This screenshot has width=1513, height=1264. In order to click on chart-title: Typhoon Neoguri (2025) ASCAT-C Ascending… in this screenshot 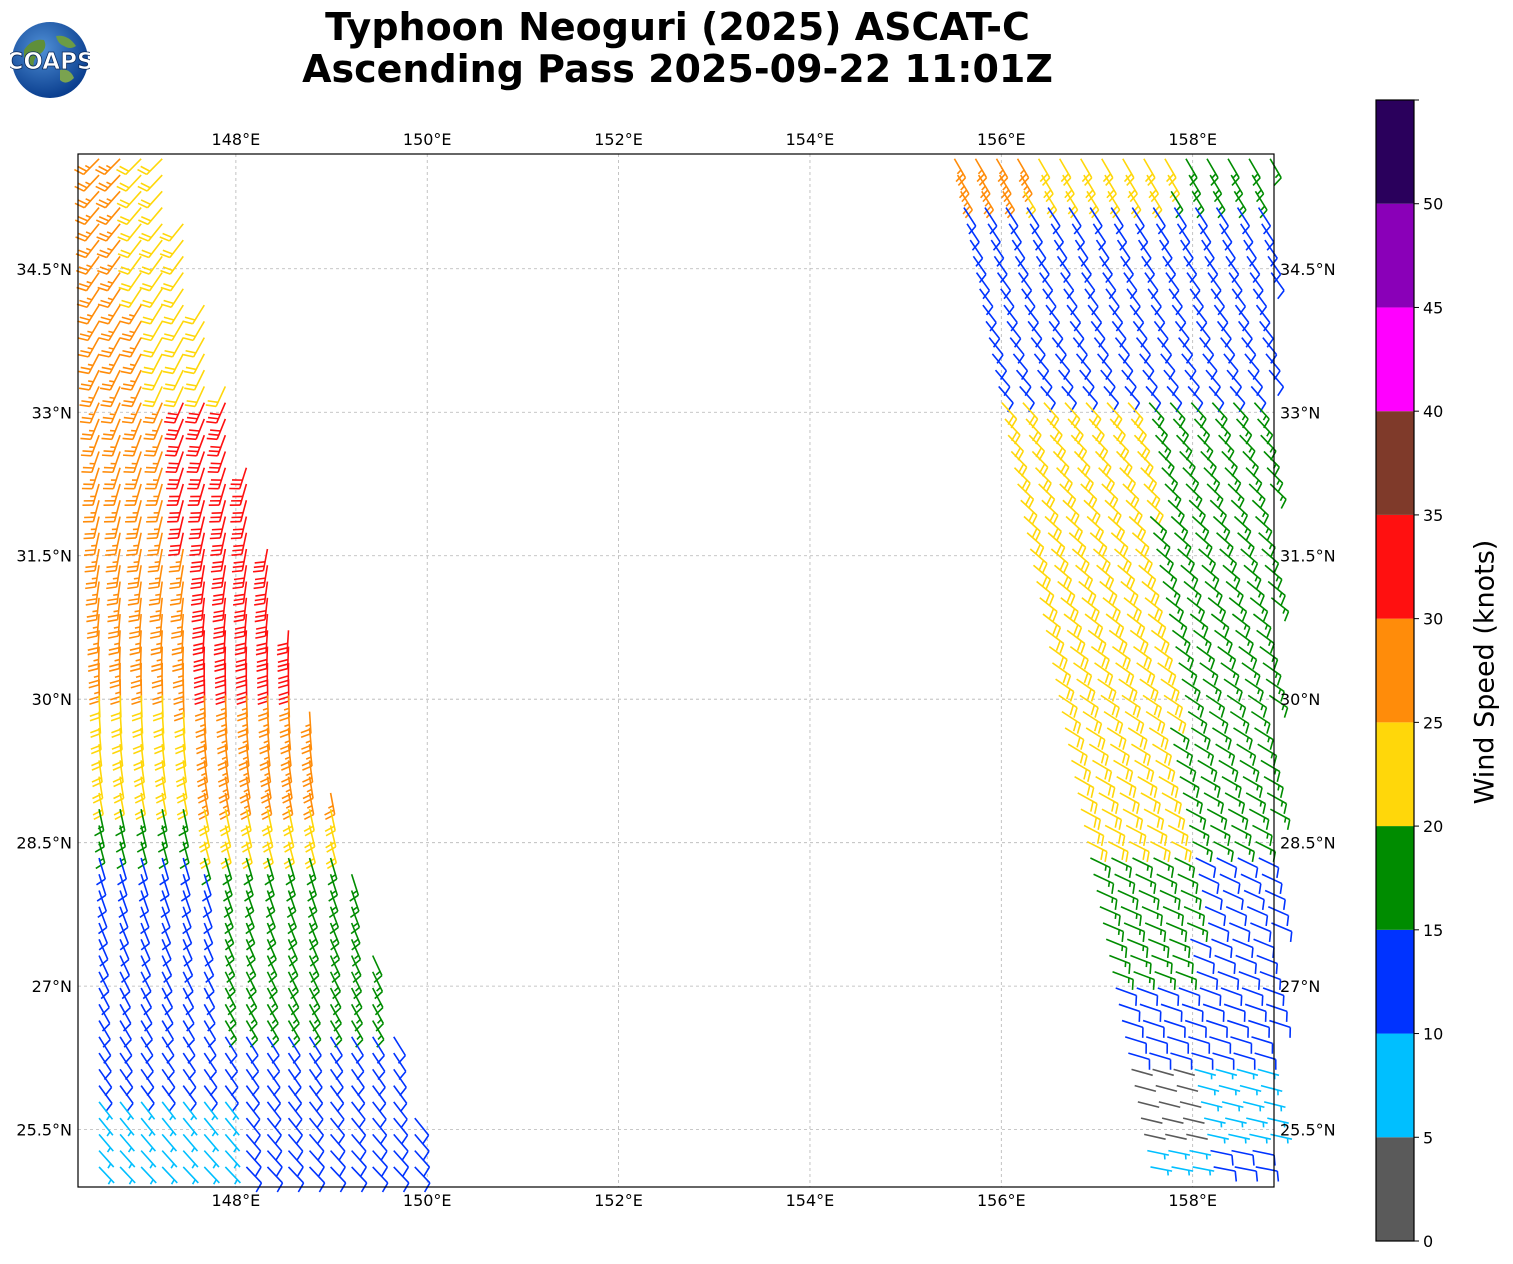, I will do `click(677, 48)`.